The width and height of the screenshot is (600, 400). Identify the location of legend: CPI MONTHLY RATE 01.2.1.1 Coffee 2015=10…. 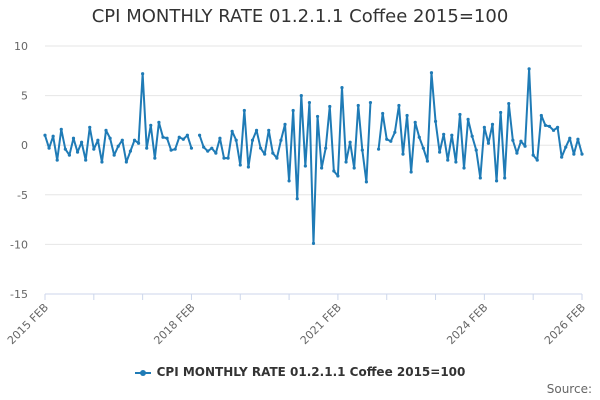
(300, 372).